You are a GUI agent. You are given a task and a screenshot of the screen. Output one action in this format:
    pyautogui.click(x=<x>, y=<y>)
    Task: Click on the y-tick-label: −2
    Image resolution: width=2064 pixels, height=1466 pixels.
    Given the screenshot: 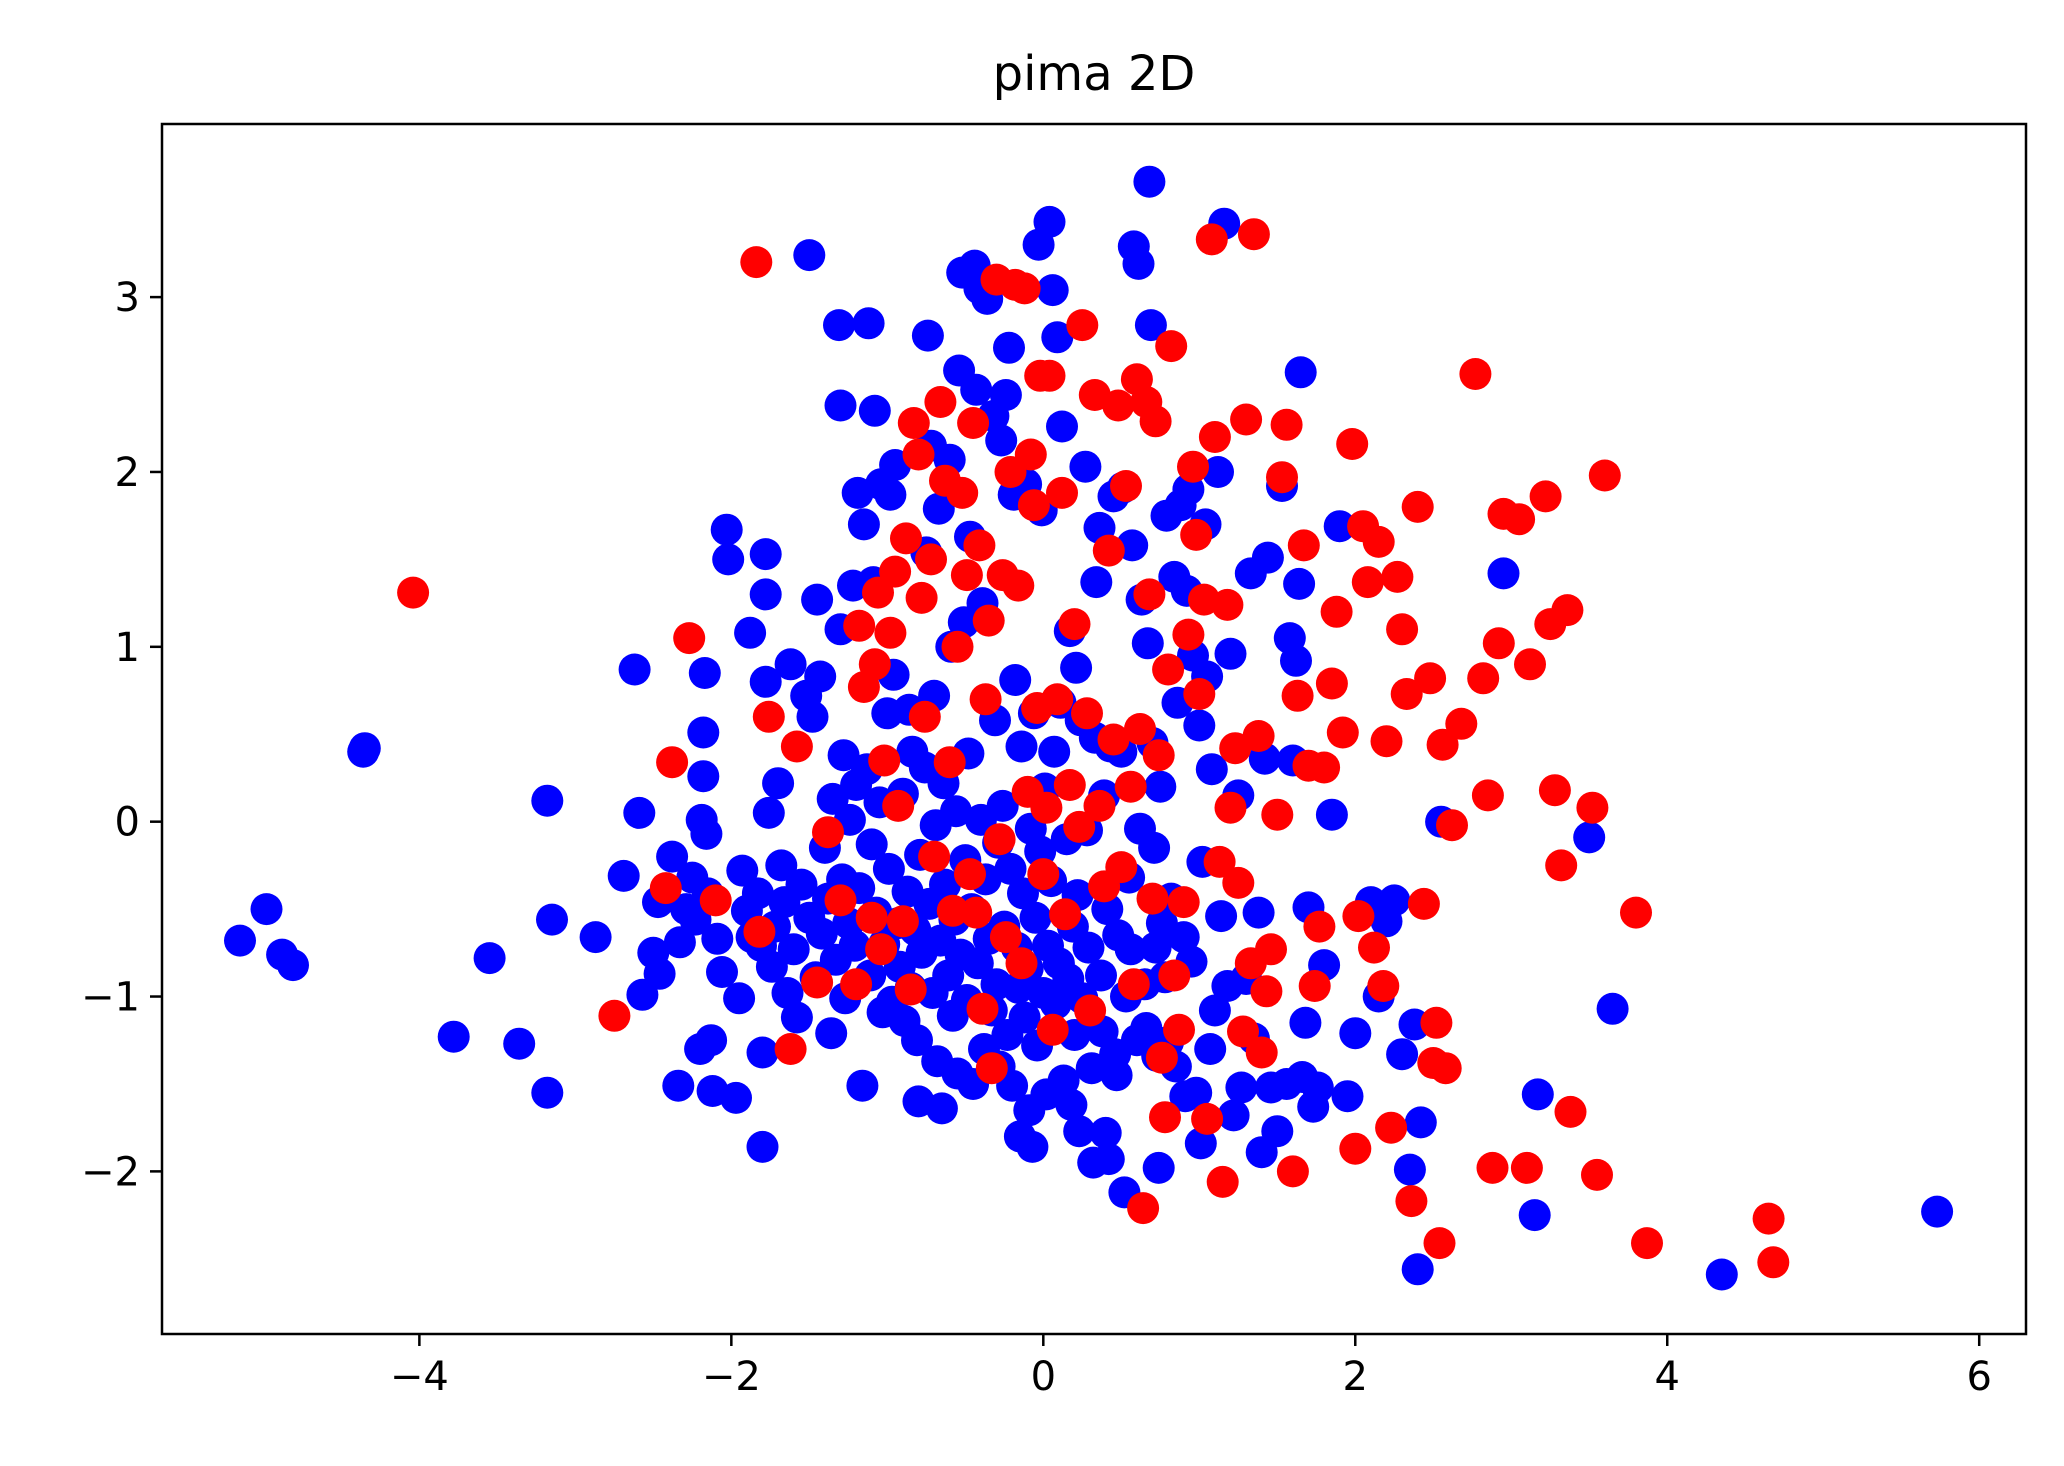 What is the action you would take?
    pyautogui.click(x=110, y=1172)
    